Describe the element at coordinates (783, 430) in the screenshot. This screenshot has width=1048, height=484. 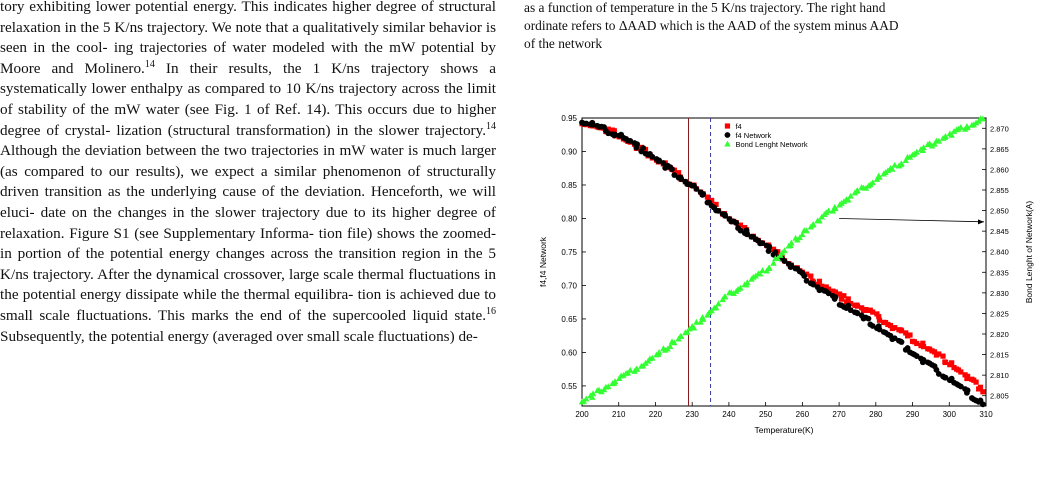
I see `x-axis-label: Temperature(K)` at that location.